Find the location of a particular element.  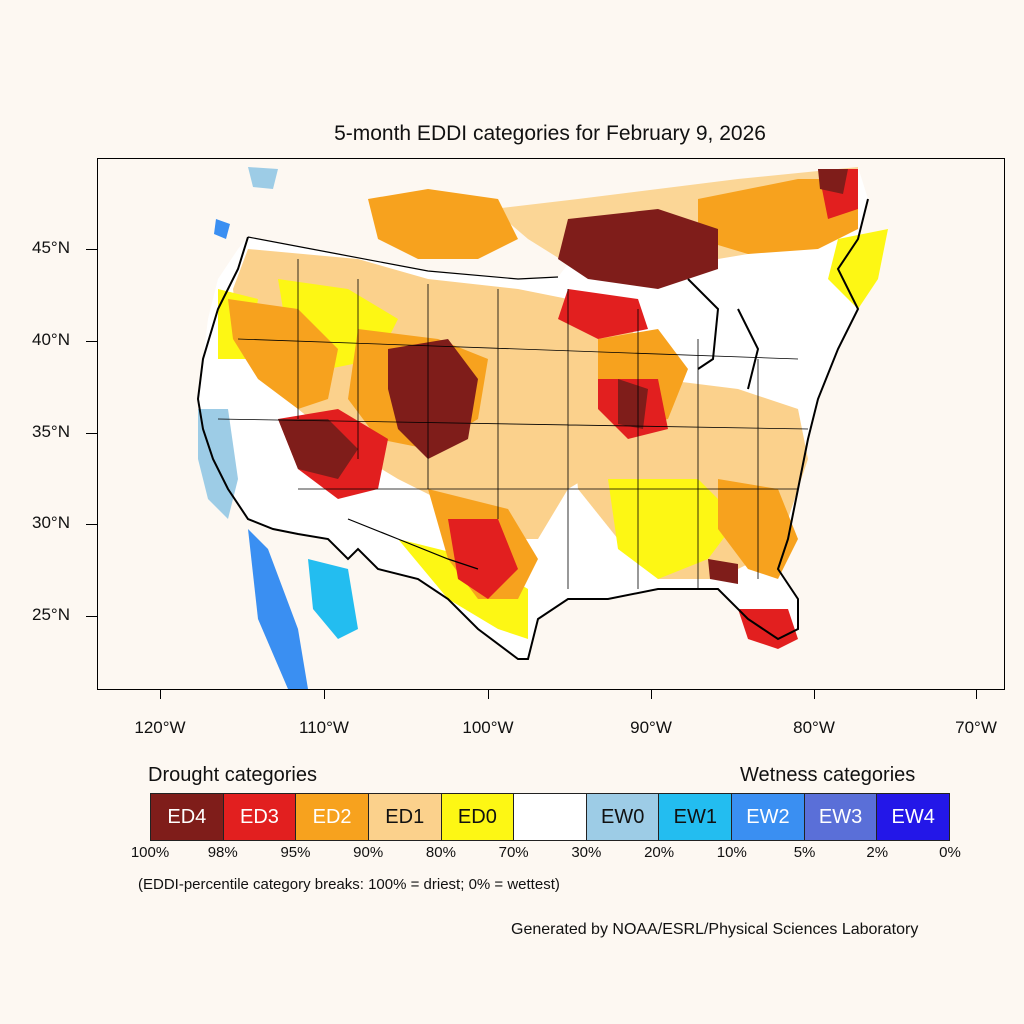

lon-tick-110w is located at coordinates (324, 694).